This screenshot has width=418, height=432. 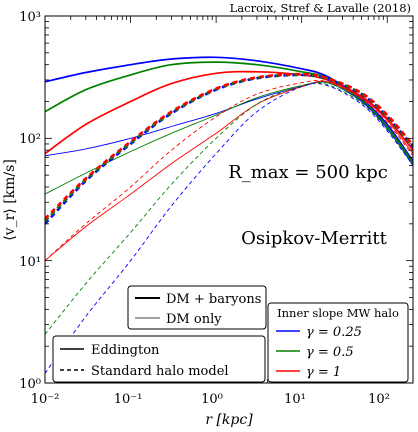 I want to click on legend-slope-box, so click(x=338, y=342).